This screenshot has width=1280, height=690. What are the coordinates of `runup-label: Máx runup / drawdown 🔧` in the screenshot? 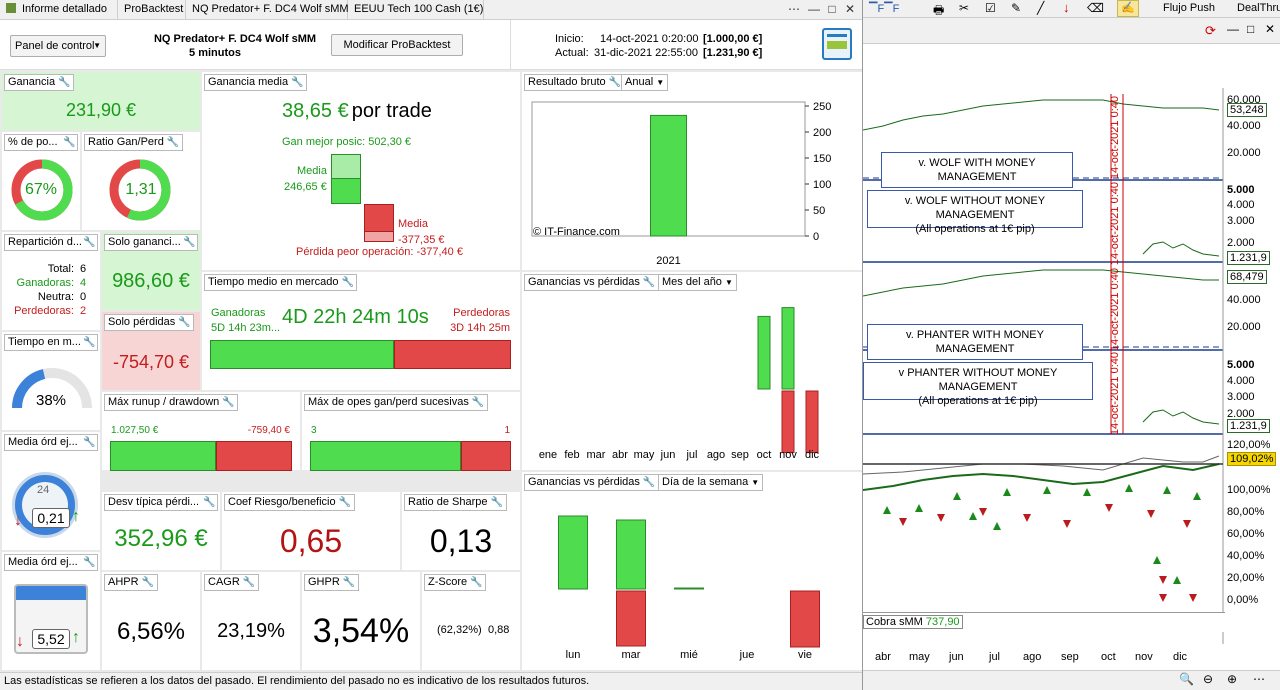 It's located at (171, 402).